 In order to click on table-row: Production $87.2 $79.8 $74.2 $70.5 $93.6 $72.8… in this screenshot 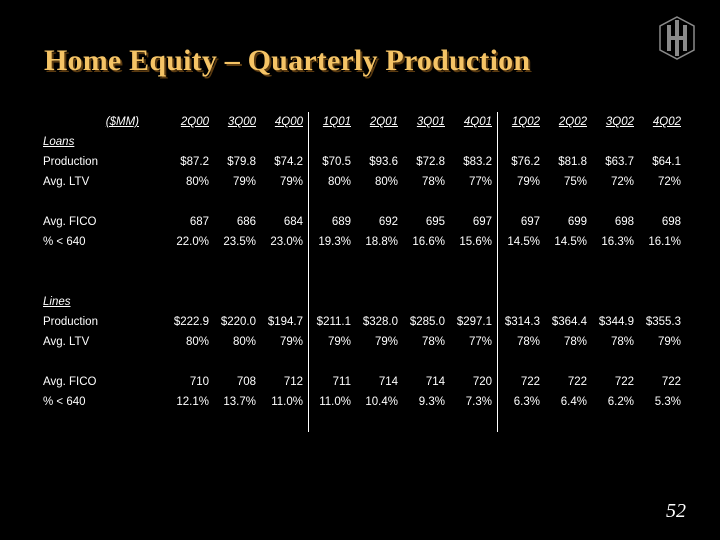, I will do `click(362, 162)`.